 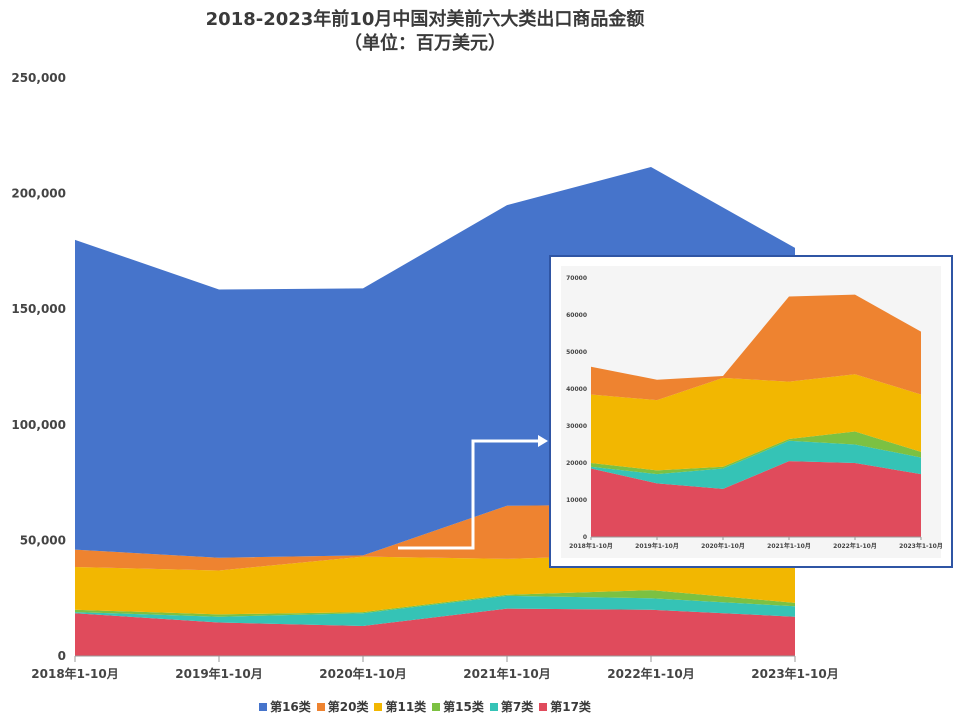 What do you see at coordinates (576, 278) in the screenshot?
I see `inset-y-tick: 70000` at bounding box center [576, 278].